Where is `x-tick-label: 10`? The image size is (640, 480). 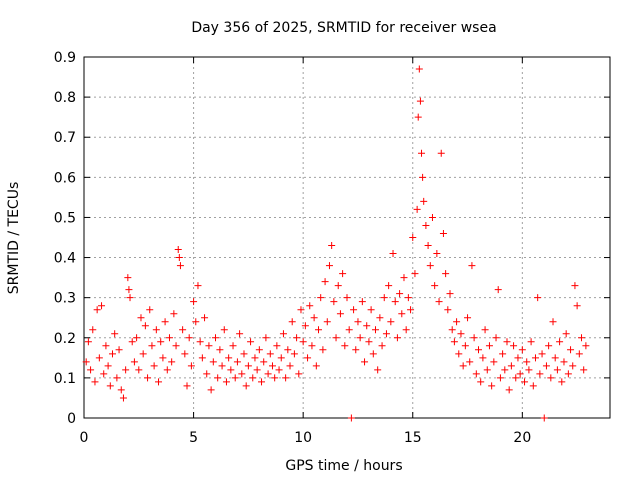
x-tick-label: 10 is located at coordinates (303, 438).